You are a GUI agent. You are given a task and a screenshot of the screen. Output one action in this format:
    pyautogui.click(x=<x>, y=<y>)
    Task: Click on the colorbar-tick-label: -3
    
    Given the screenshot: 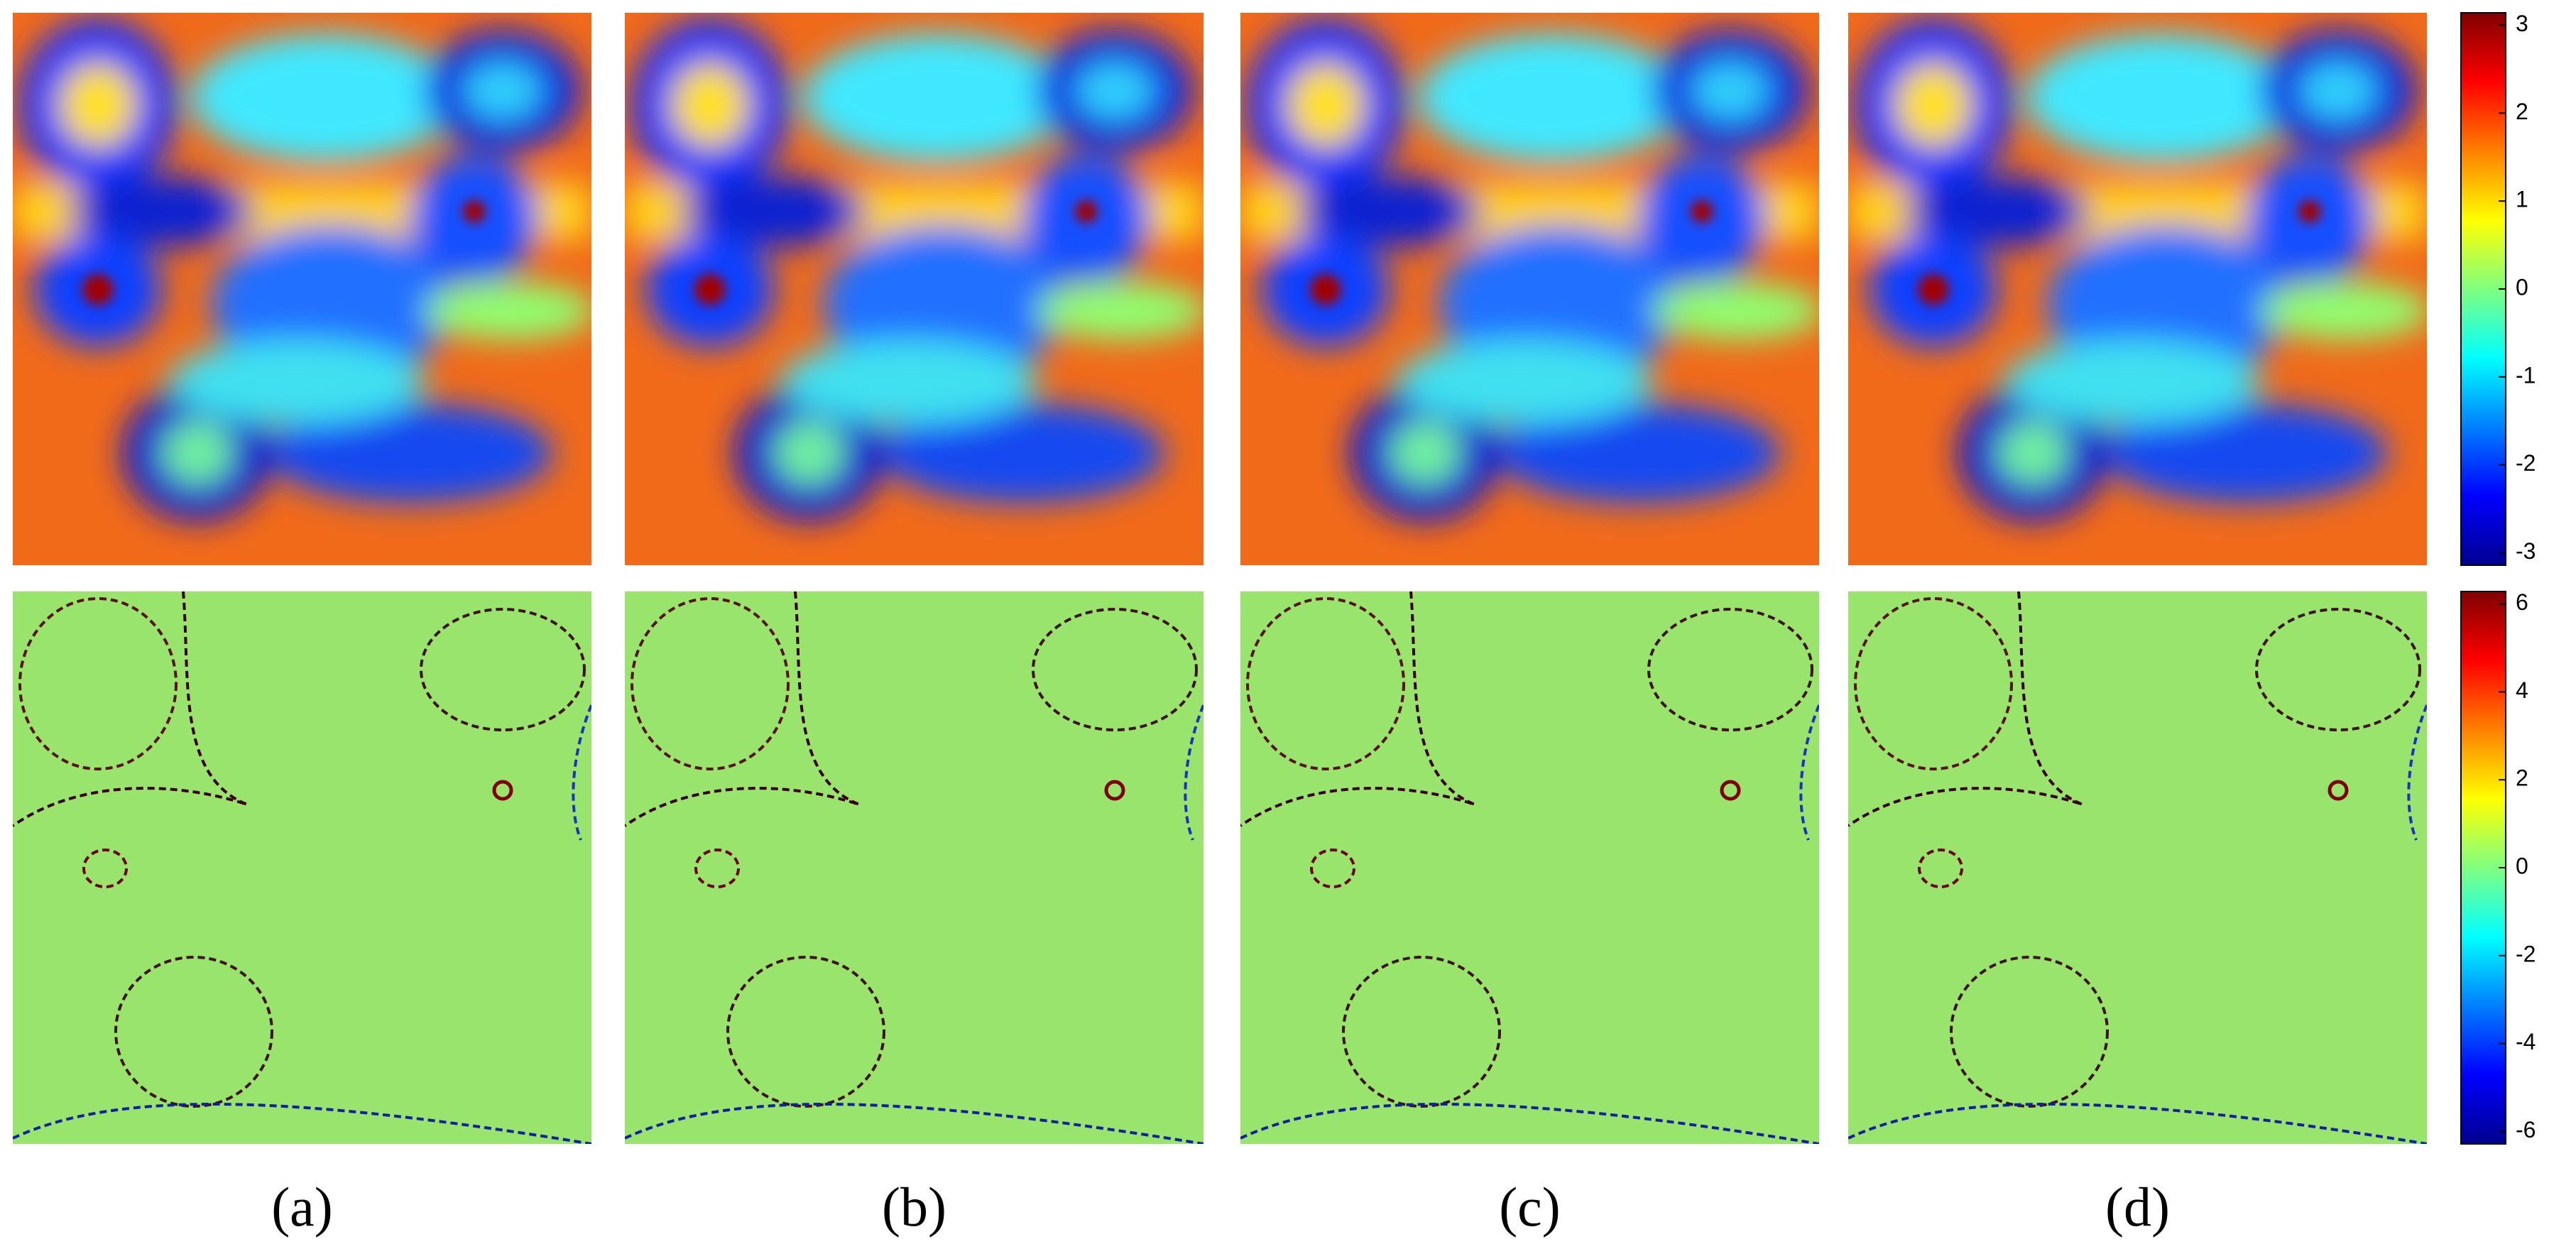 What is the action you would take?
    pyautogui.click(x=2526, y=551)
    